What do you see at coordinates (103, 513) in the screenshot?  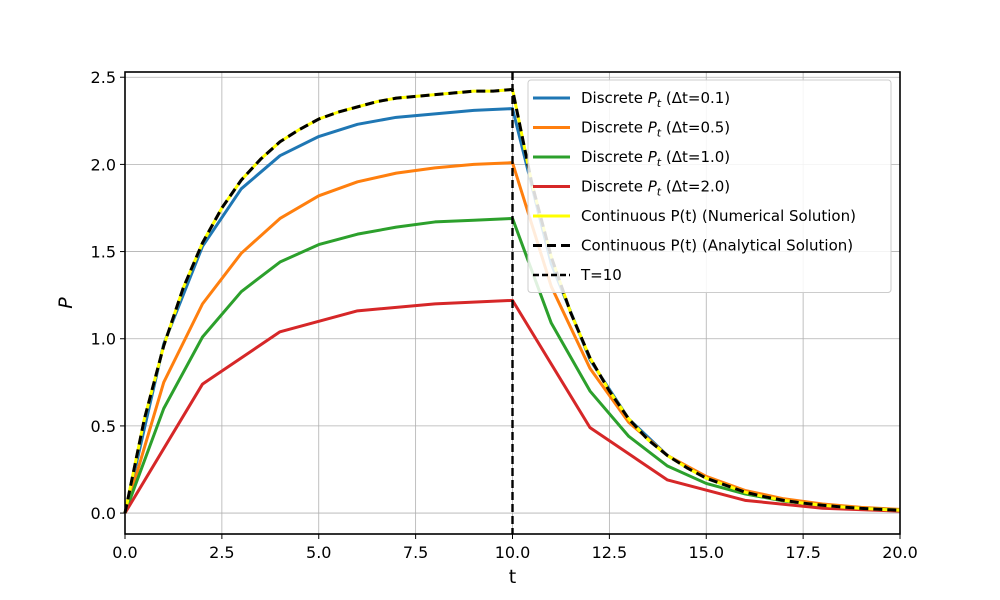 I see `y-tick-label: 0.0` at bounding box center [103, 513].